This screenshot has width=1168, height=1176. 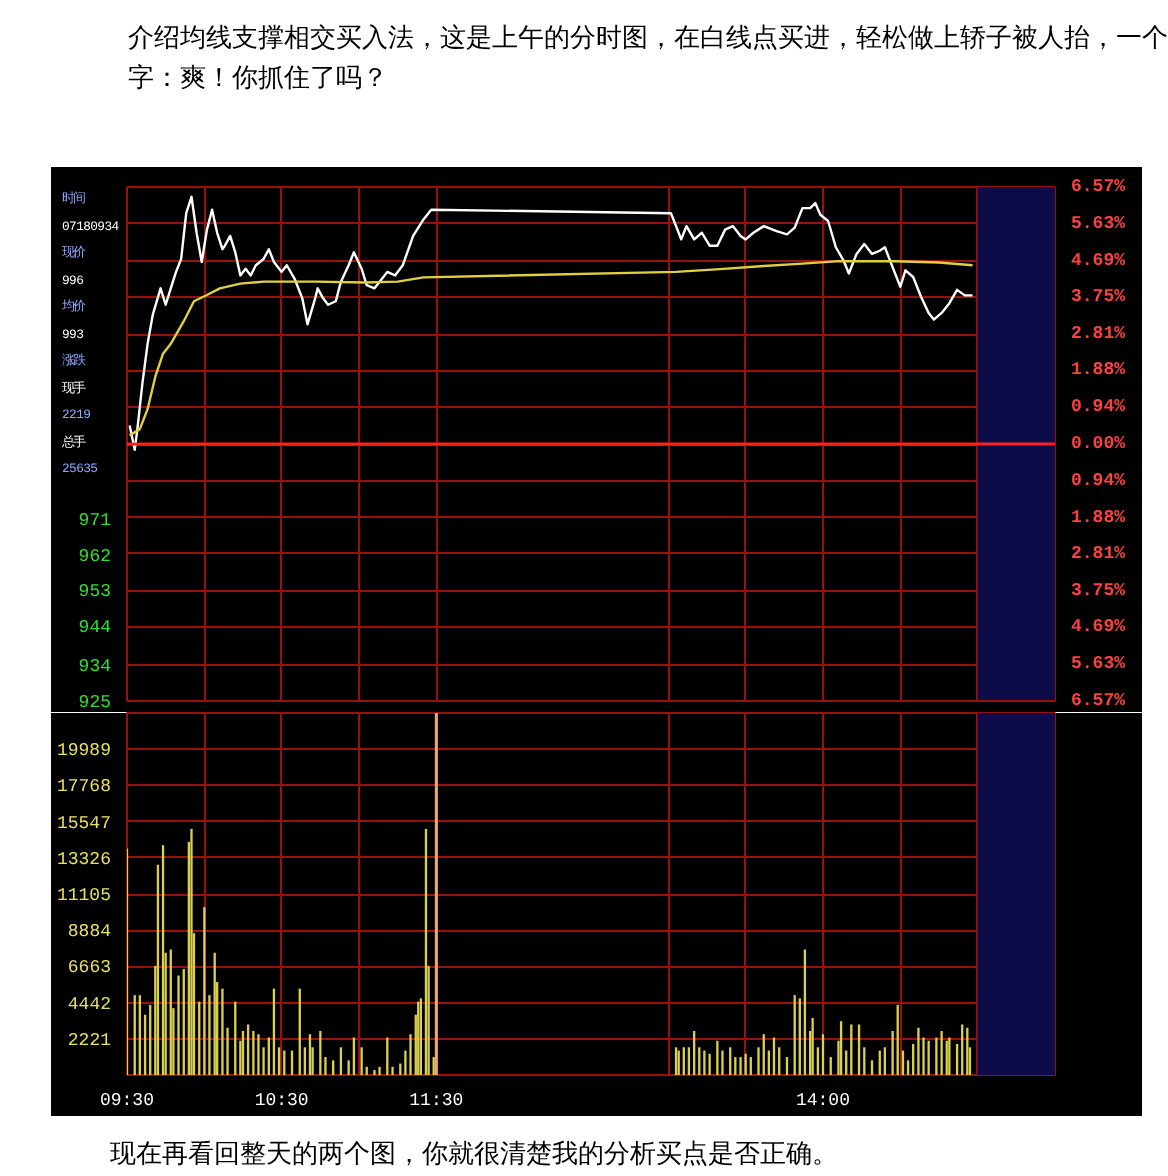 What do you see at coordinates (127, 1101) in the screenshot?
I see `x-tick-label: 09:30` at bounding box center [127, 1101].